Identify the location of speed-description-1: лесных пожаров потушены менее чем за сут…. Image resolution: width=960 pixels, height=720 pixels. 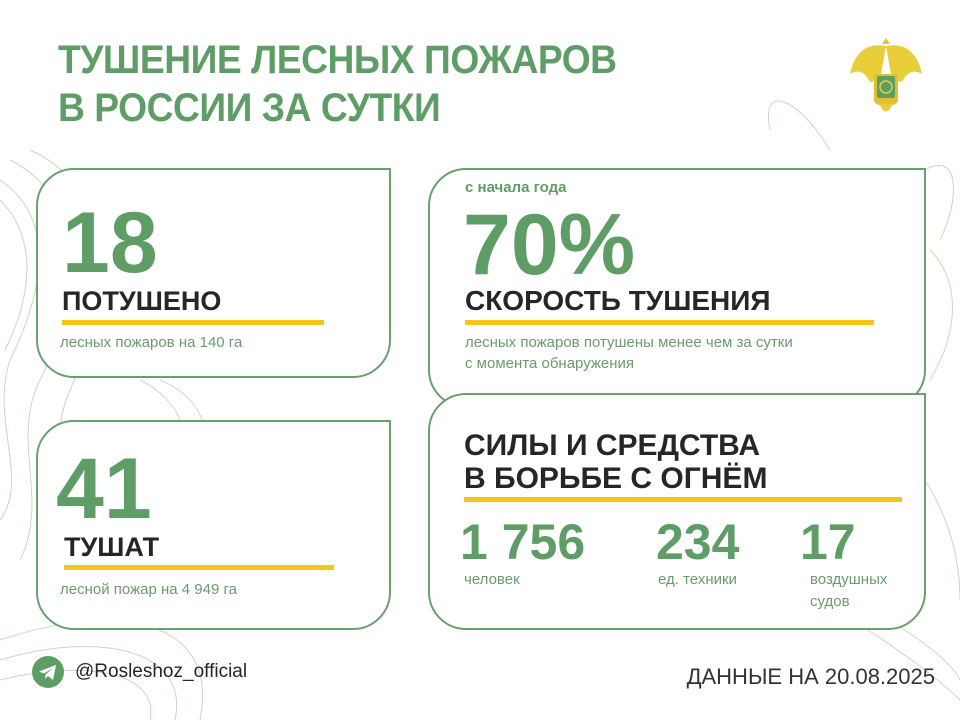
(629, 342).